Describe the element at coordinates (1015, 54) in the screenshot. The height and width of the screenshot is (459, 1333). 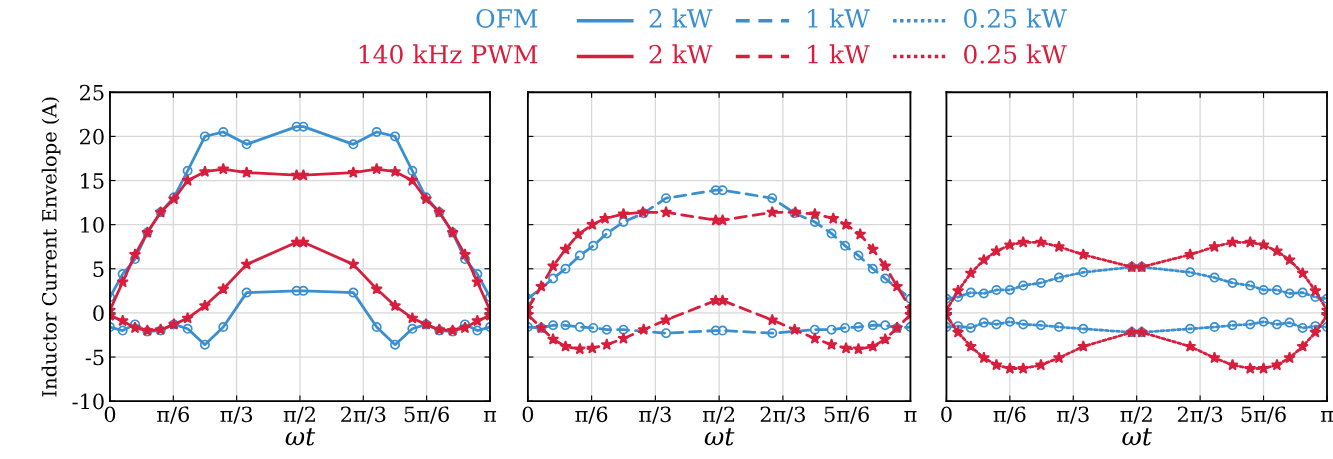
I see `text: 0.25 kW` at that location.